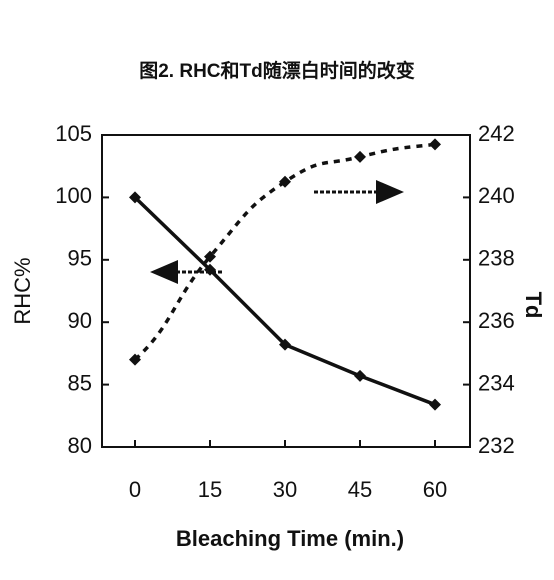  Describe the element at coordinates (135, 489) in the screenshot. I see `x-tick-label: 0` at that location.